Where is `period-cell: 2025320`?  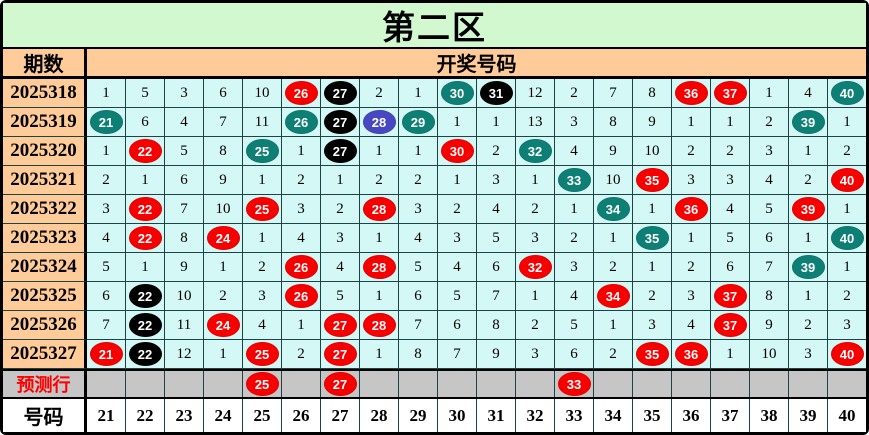
period-cell: 2025320 is located at coordinates (45, 151).